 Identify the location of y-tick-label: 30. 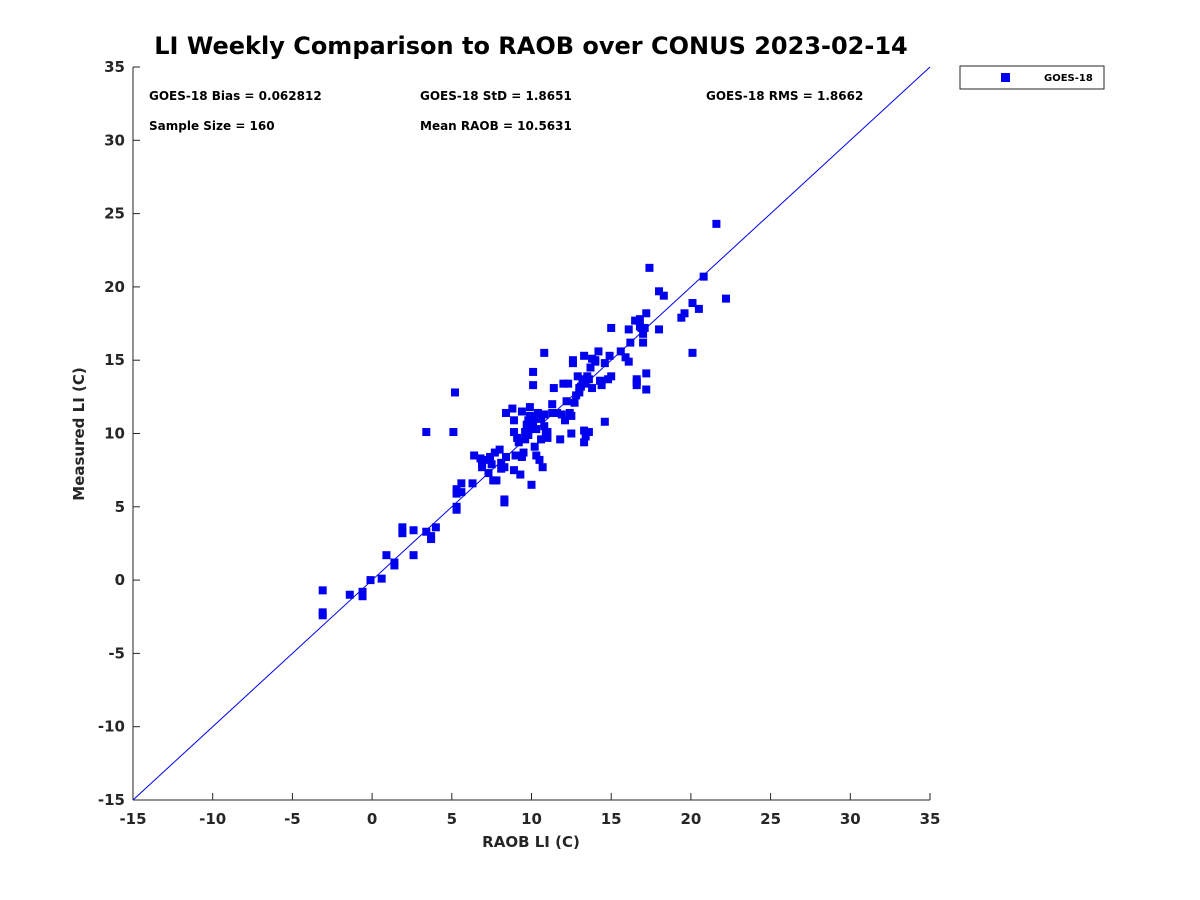
(114, 140).